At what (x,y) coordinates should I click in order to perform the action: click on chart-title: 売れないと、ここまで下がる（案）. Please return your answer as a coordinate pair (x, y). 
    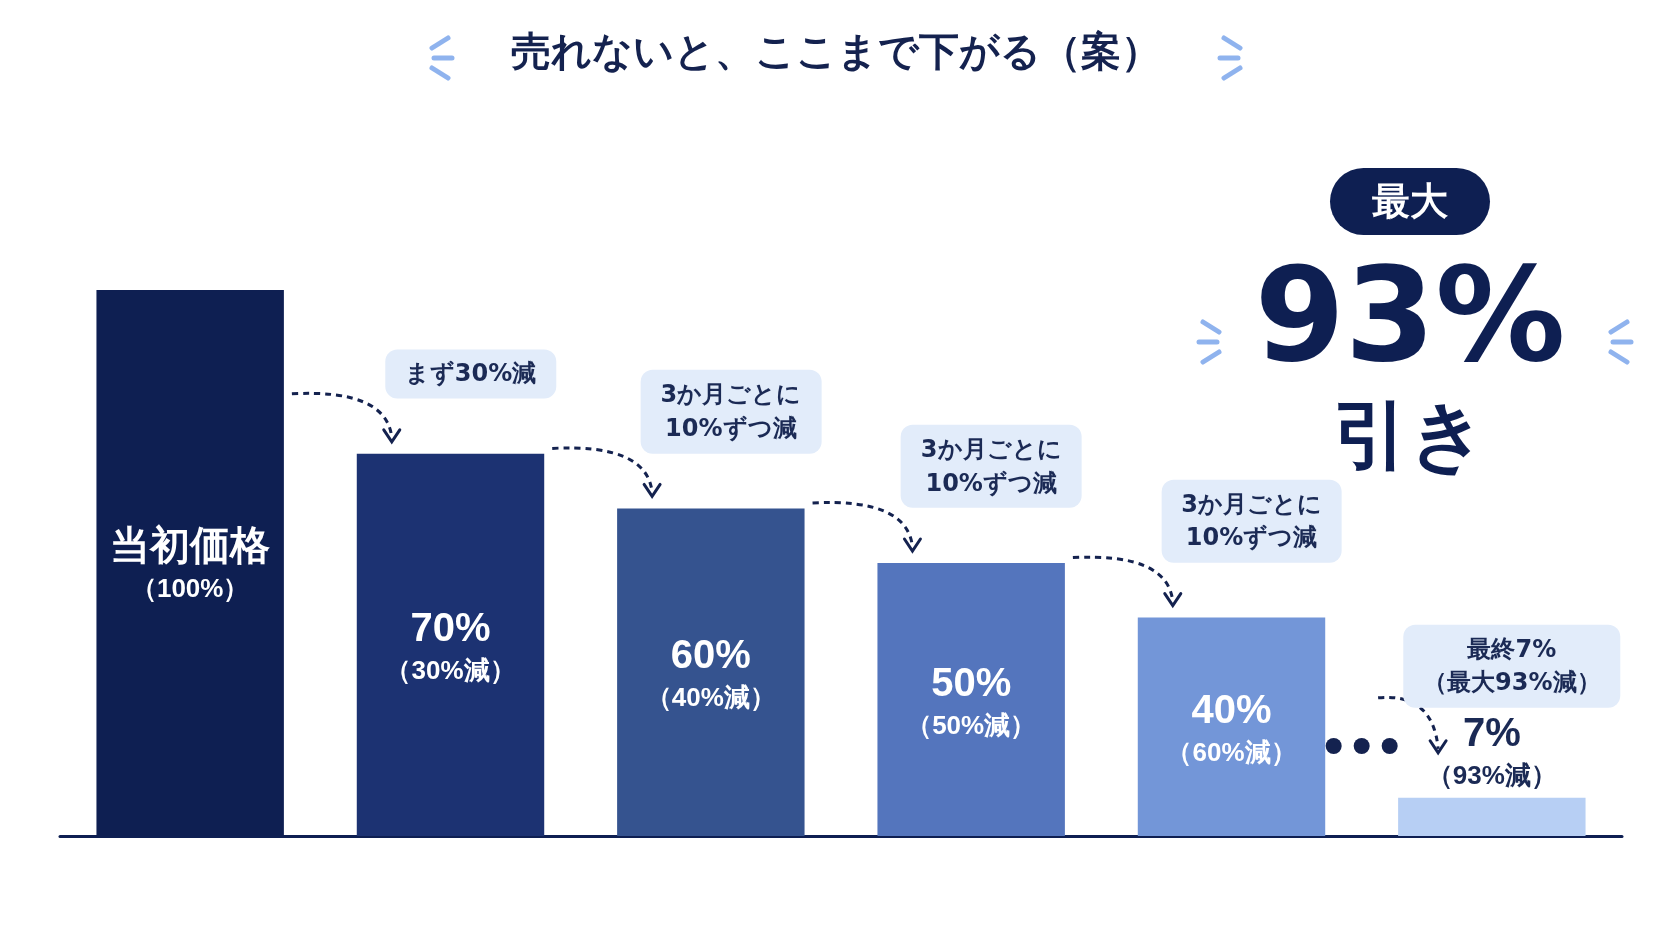
    Looking at the image, I should click on (836, 51).